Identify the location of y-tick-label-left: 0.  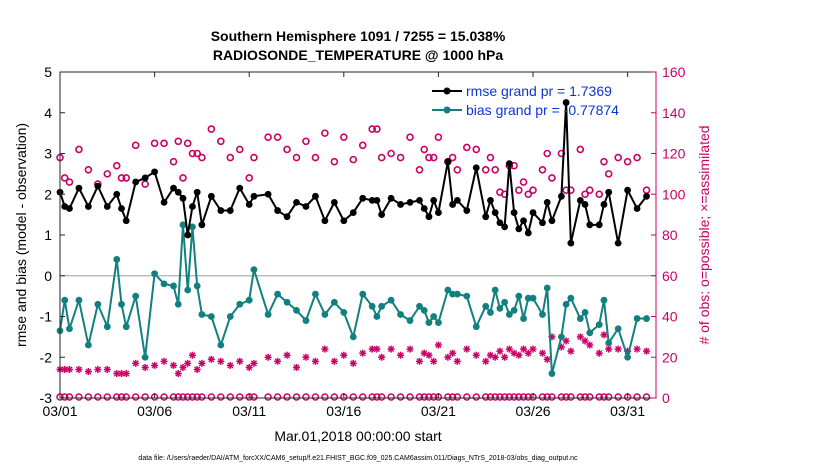
(48, 276).